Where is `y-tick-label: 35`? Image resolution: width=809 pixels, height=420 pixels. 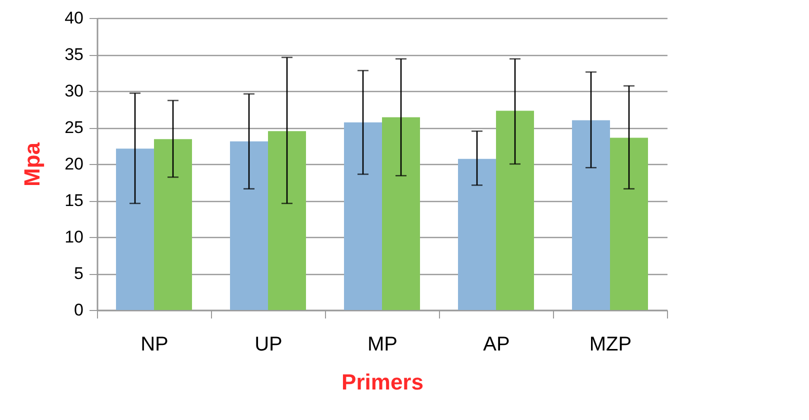 y-tick-label: 35 is located at coordinates (74, 54).